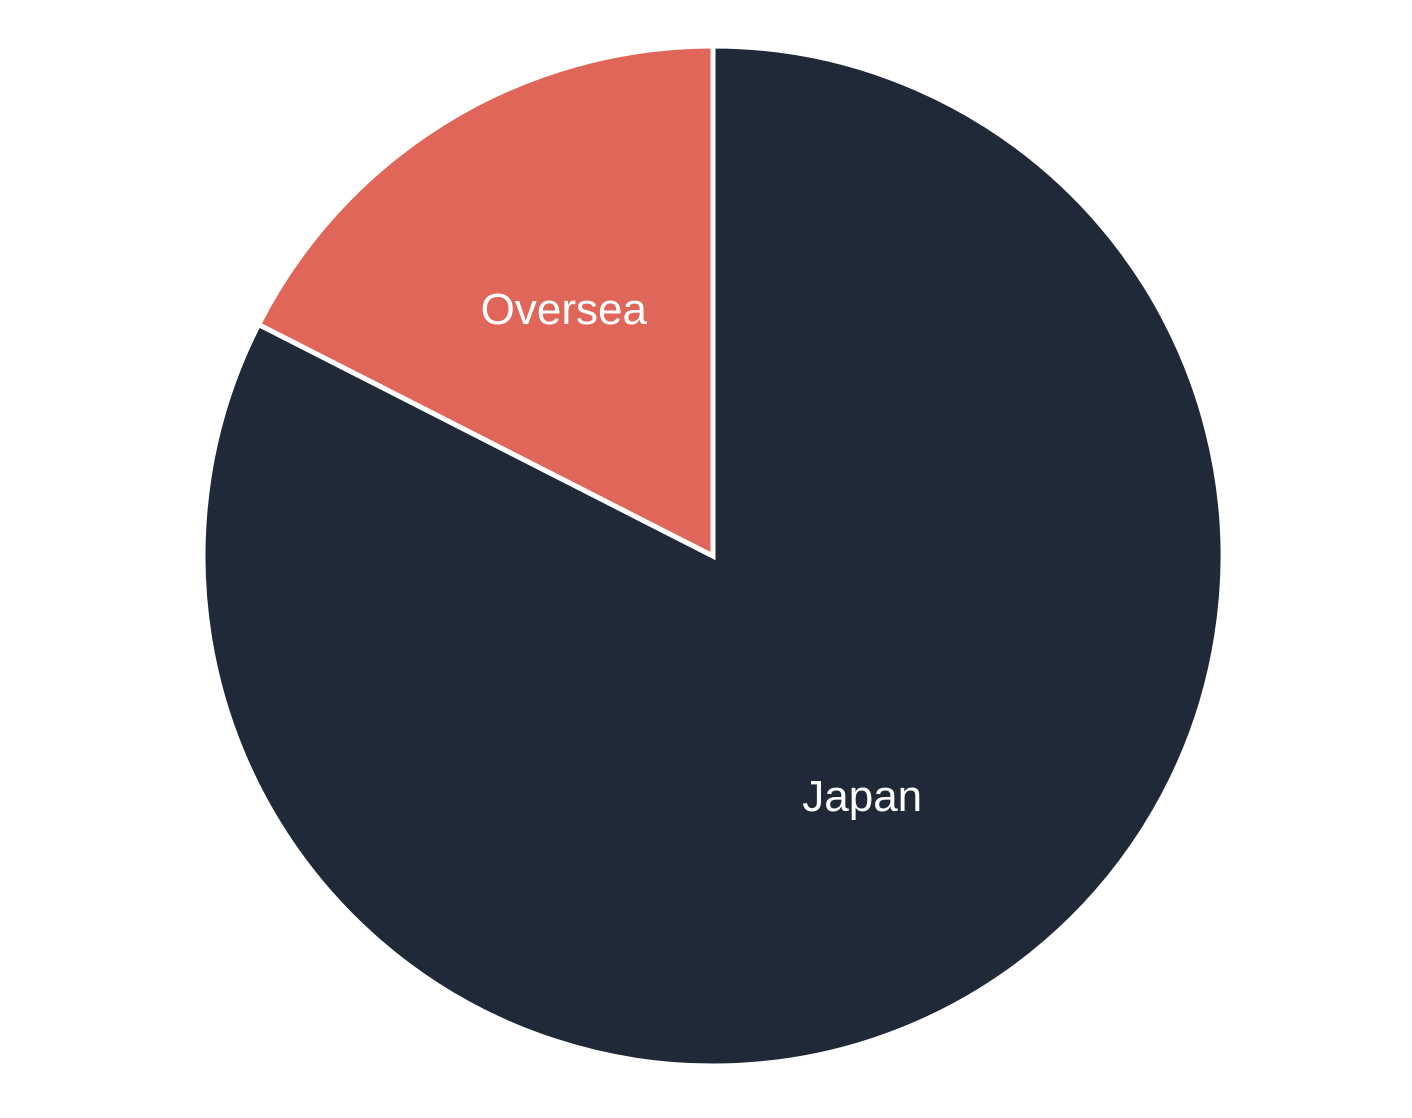 This screenshot has height=1118, width=1412. Describe the element at coordinates (862, 796) in the screenshot. I see `pie-label-japan: Japan` at that location.